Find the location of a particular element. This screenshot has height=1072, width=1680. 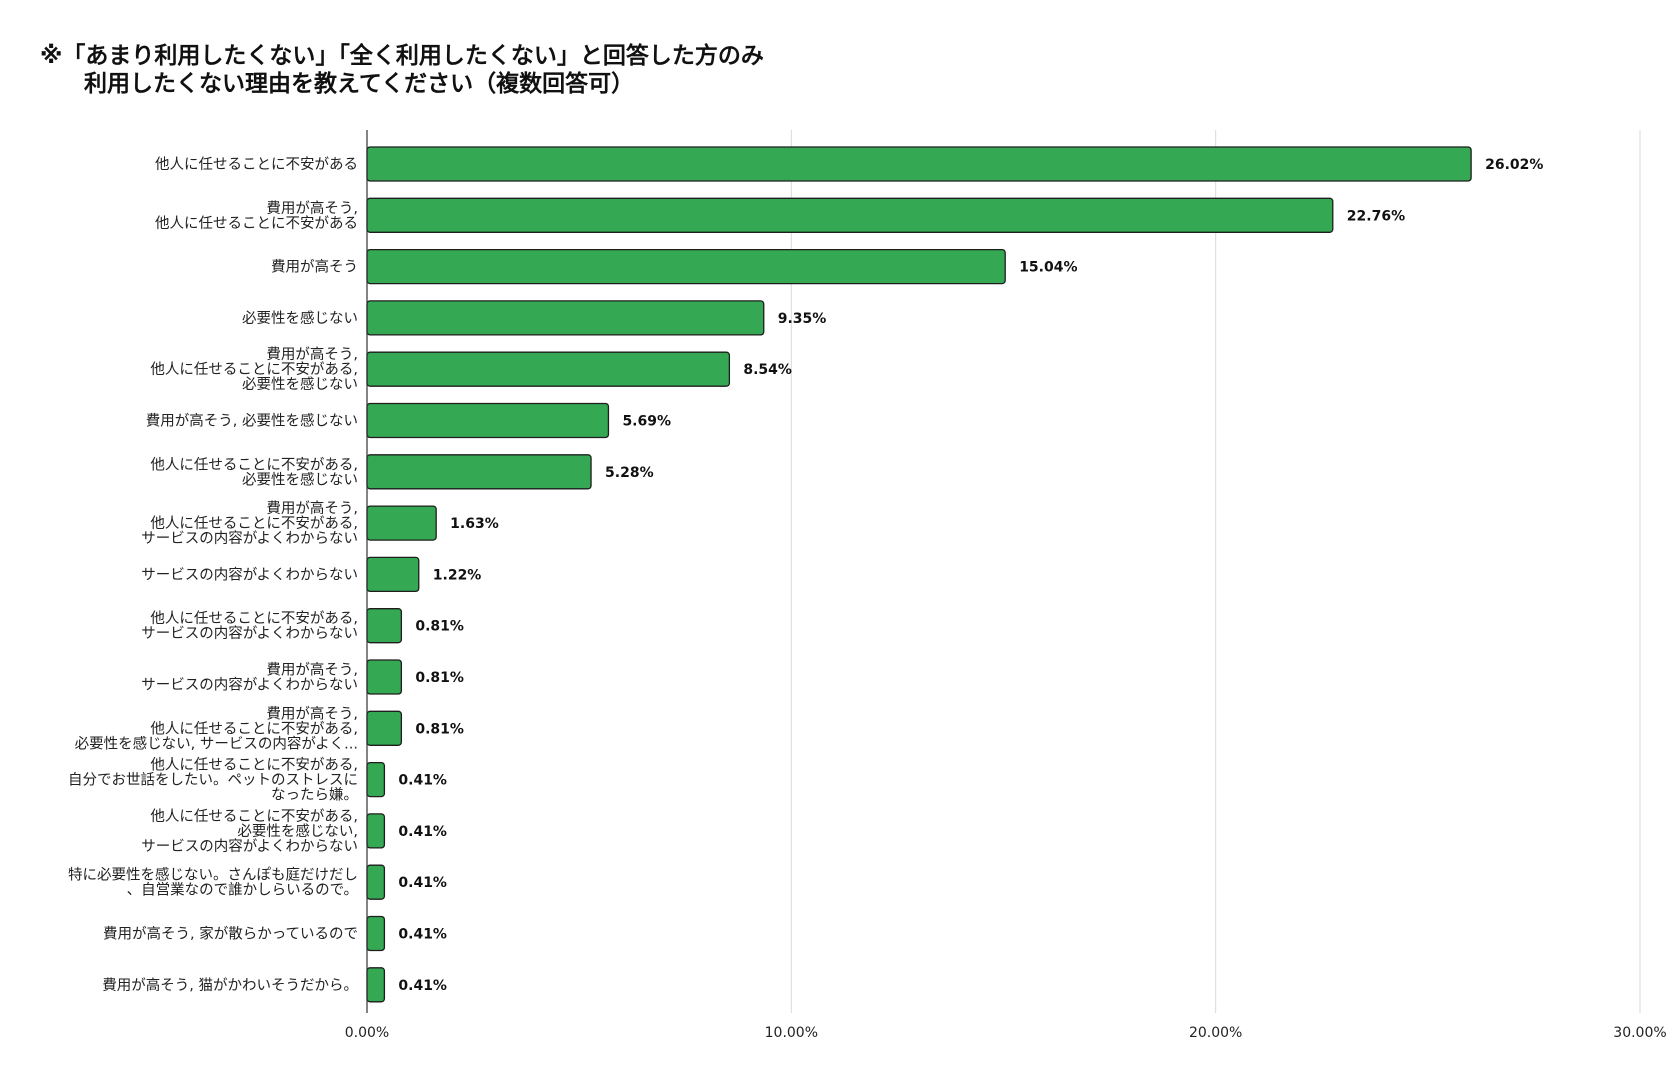

x-tick-label: 30.00% is located at coordinates (1639, 1033).